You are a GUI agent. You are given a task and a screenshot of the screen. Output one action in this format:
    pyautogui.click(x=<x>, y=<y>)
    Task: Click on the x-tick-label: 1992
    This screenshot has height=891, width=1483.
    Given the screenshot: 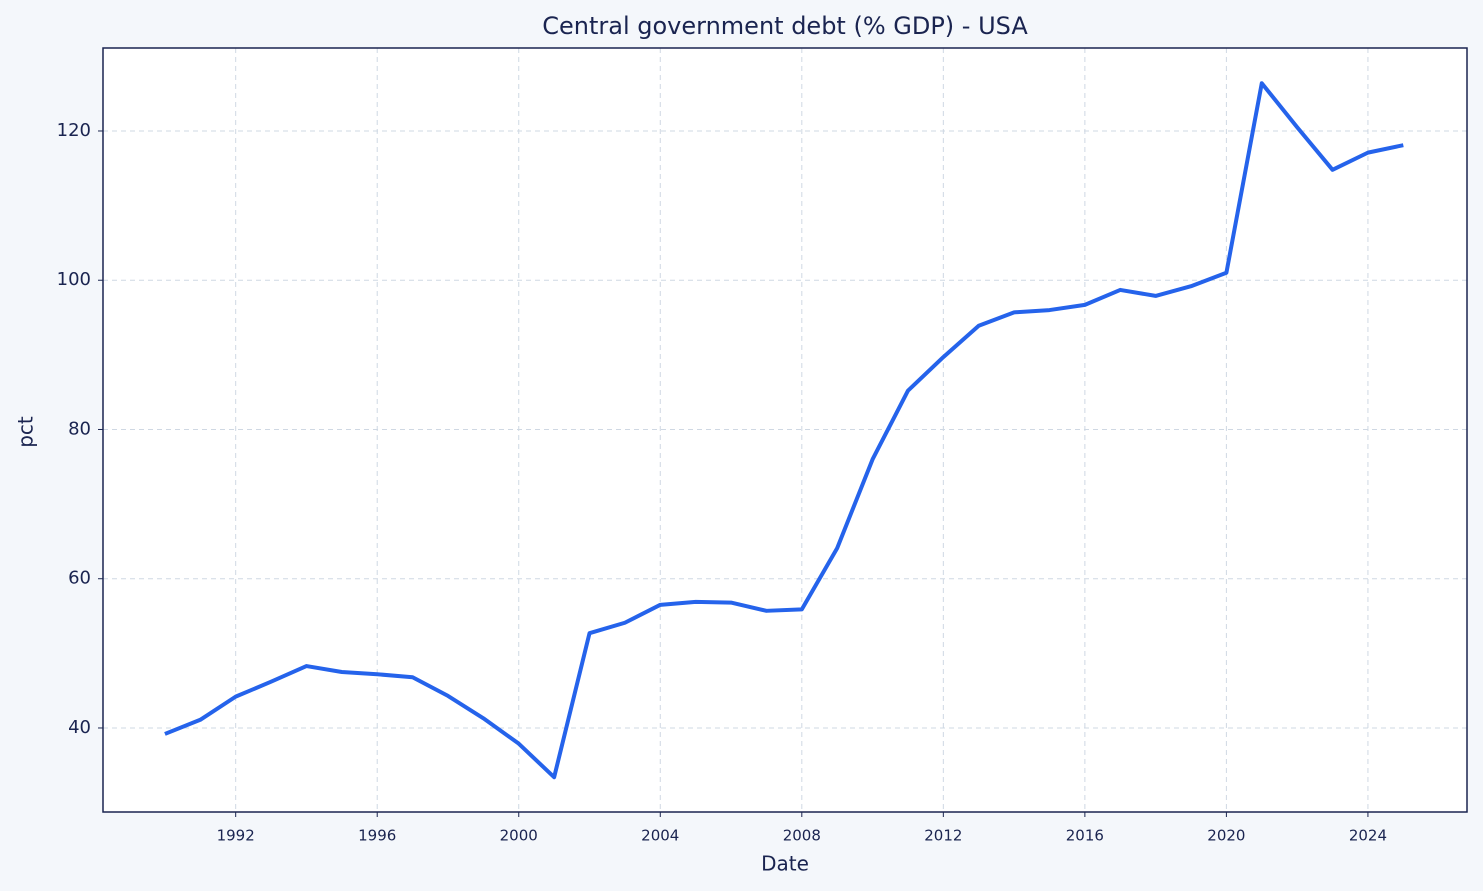 What is the action you would take?
    pyautogui.click(x=236, y=836)
    